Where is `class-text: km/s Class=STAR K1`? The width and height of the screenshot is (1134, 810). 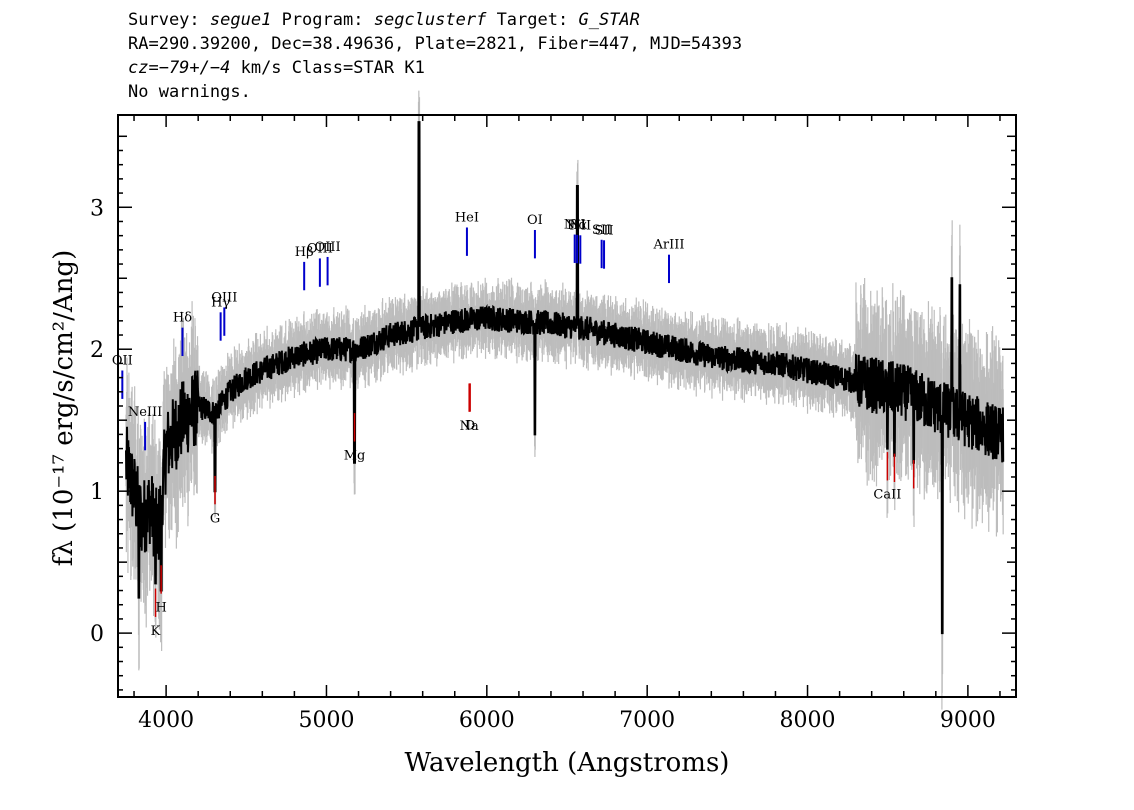 class-text: km/s Class=STAR K1 is located at coordinates (327, 68).